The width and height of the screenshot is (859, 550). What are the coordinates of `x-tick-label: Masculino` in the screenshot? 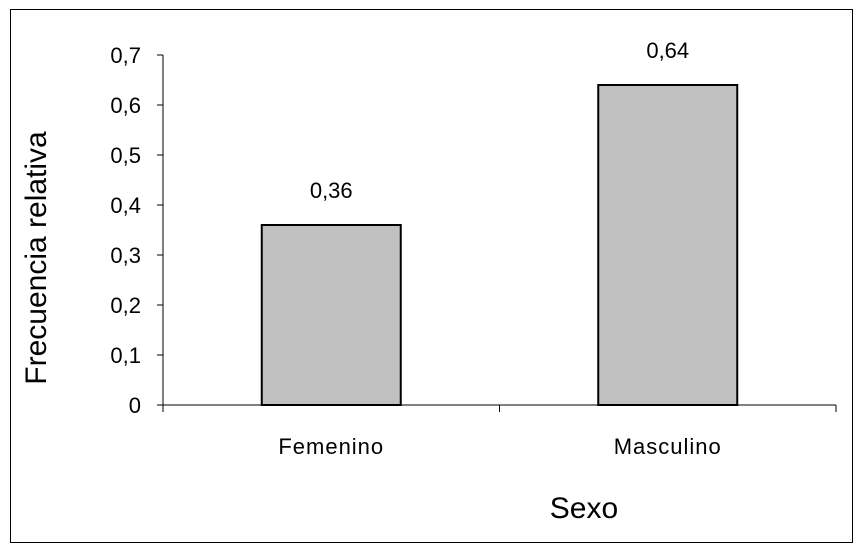 It's located at (668, 446).